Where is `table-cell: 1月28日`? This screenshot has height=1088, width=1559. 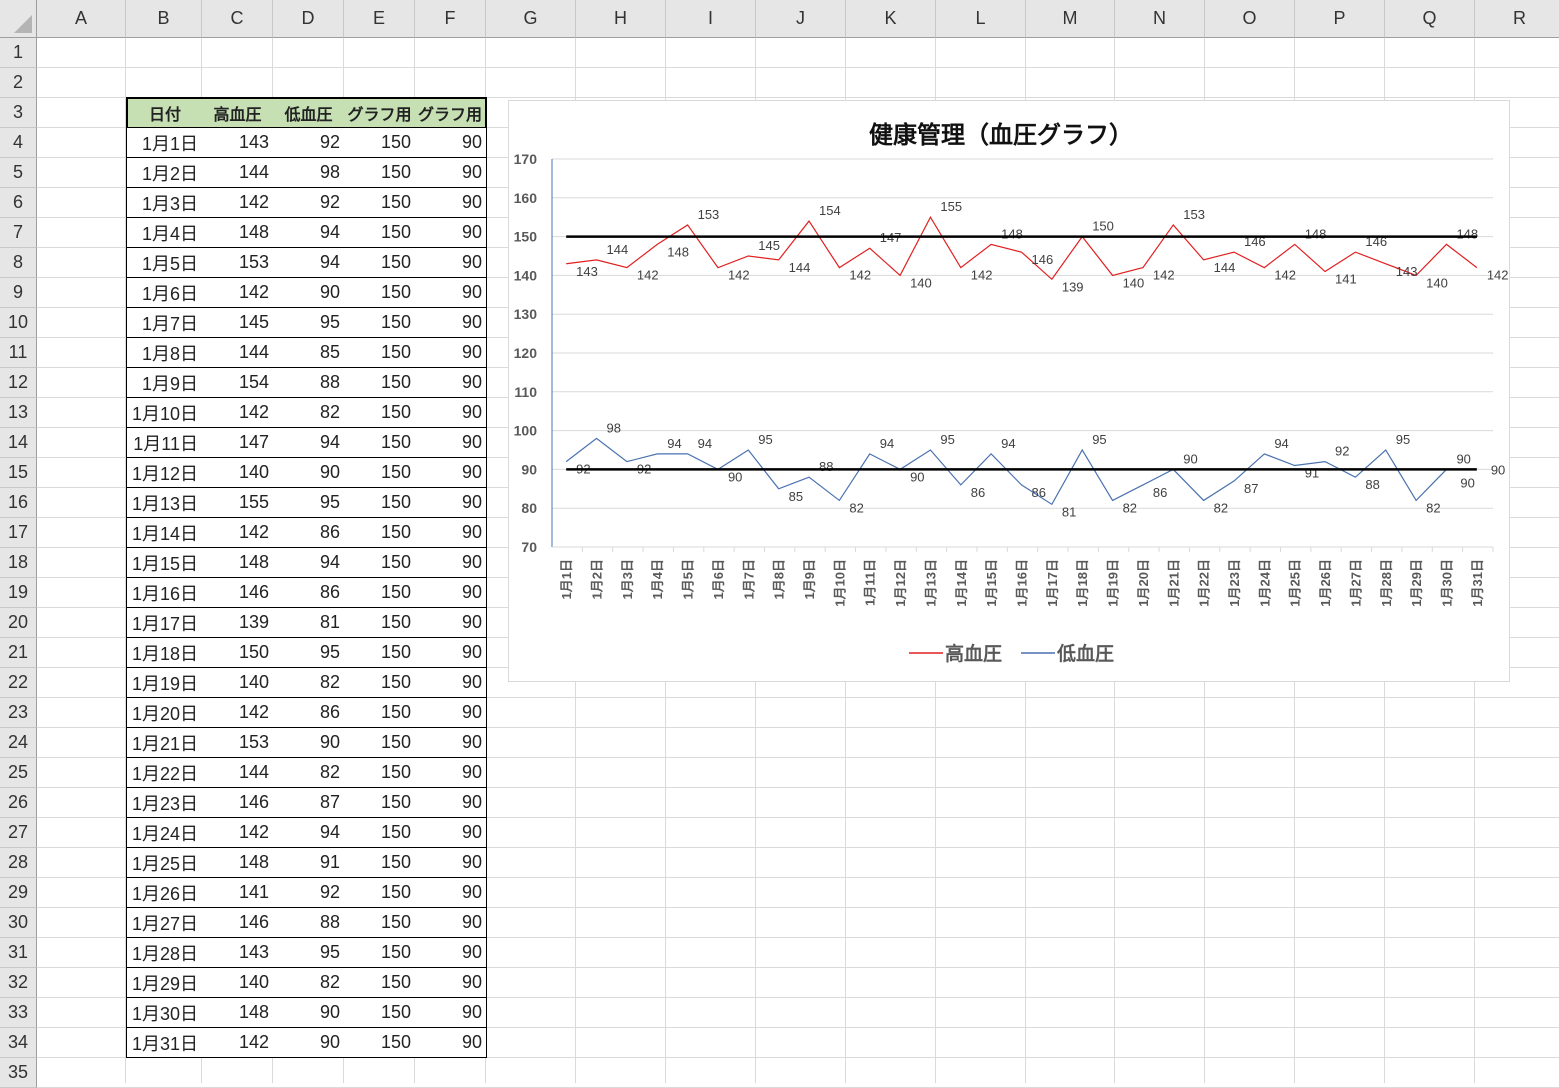 table-cell: 1月28日 is located at coordinates (164, 953).